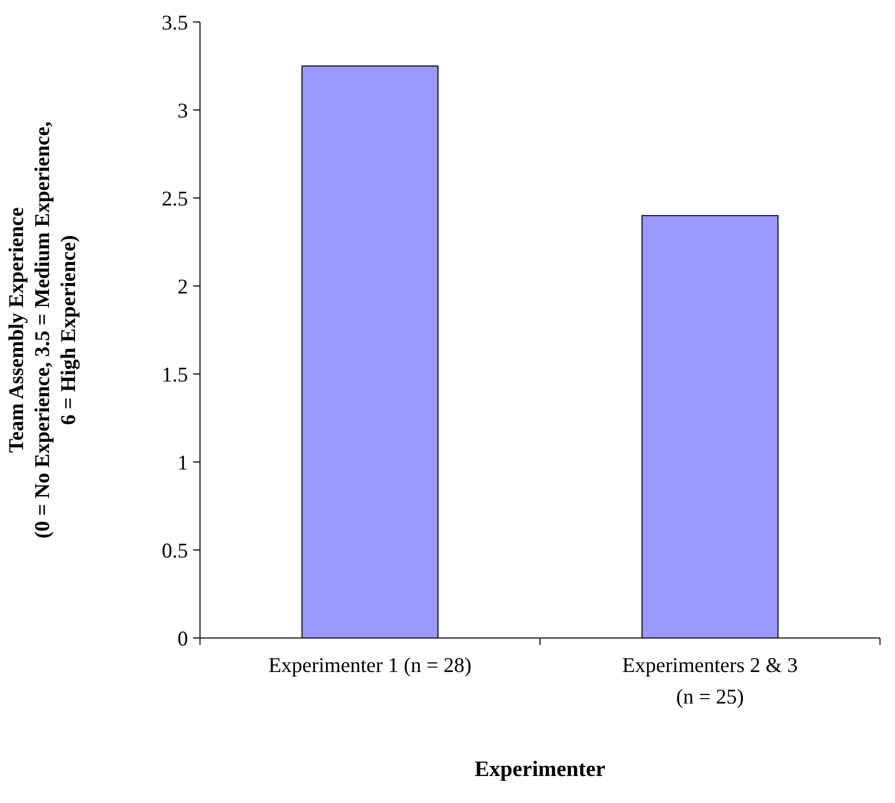 The image size is (895, 803). I want to click on y-tick-label: 0, so click(183, 638).